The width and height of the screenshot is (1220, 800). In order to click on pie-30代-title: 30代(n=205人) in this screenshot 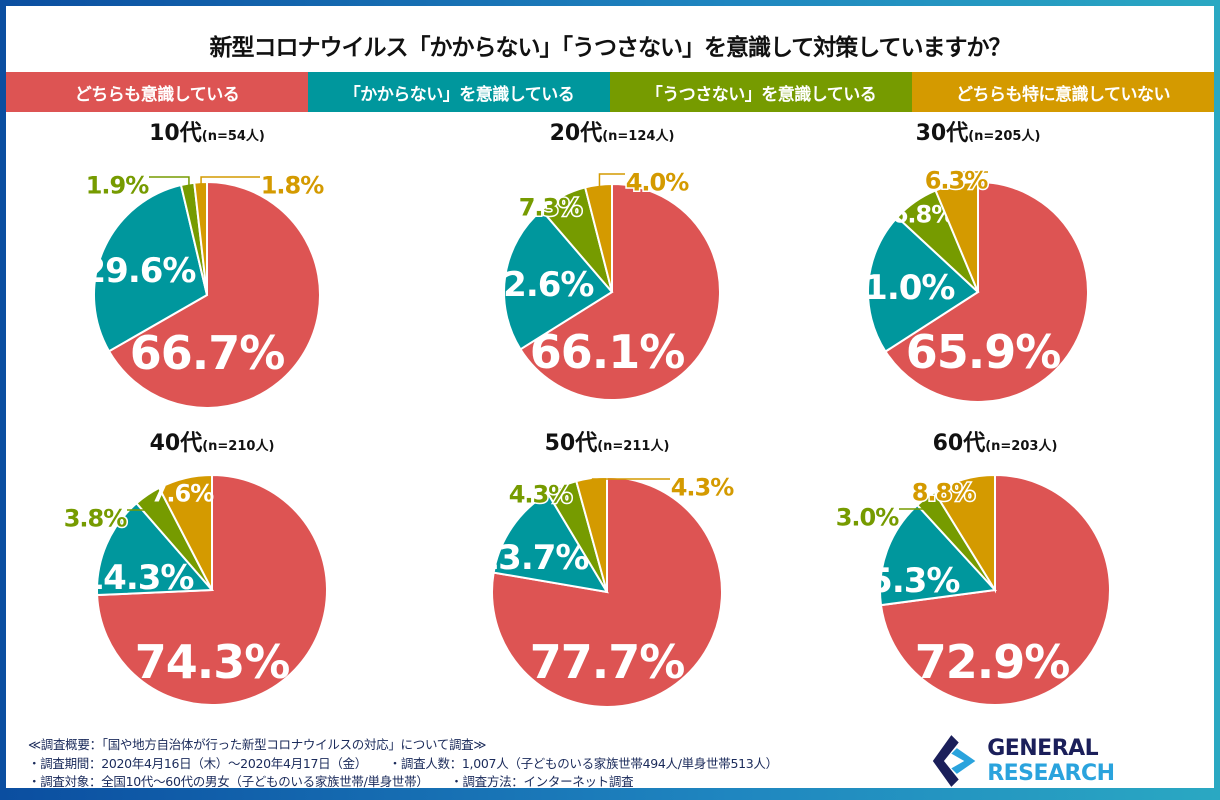, I will do `click(978, 133)`.